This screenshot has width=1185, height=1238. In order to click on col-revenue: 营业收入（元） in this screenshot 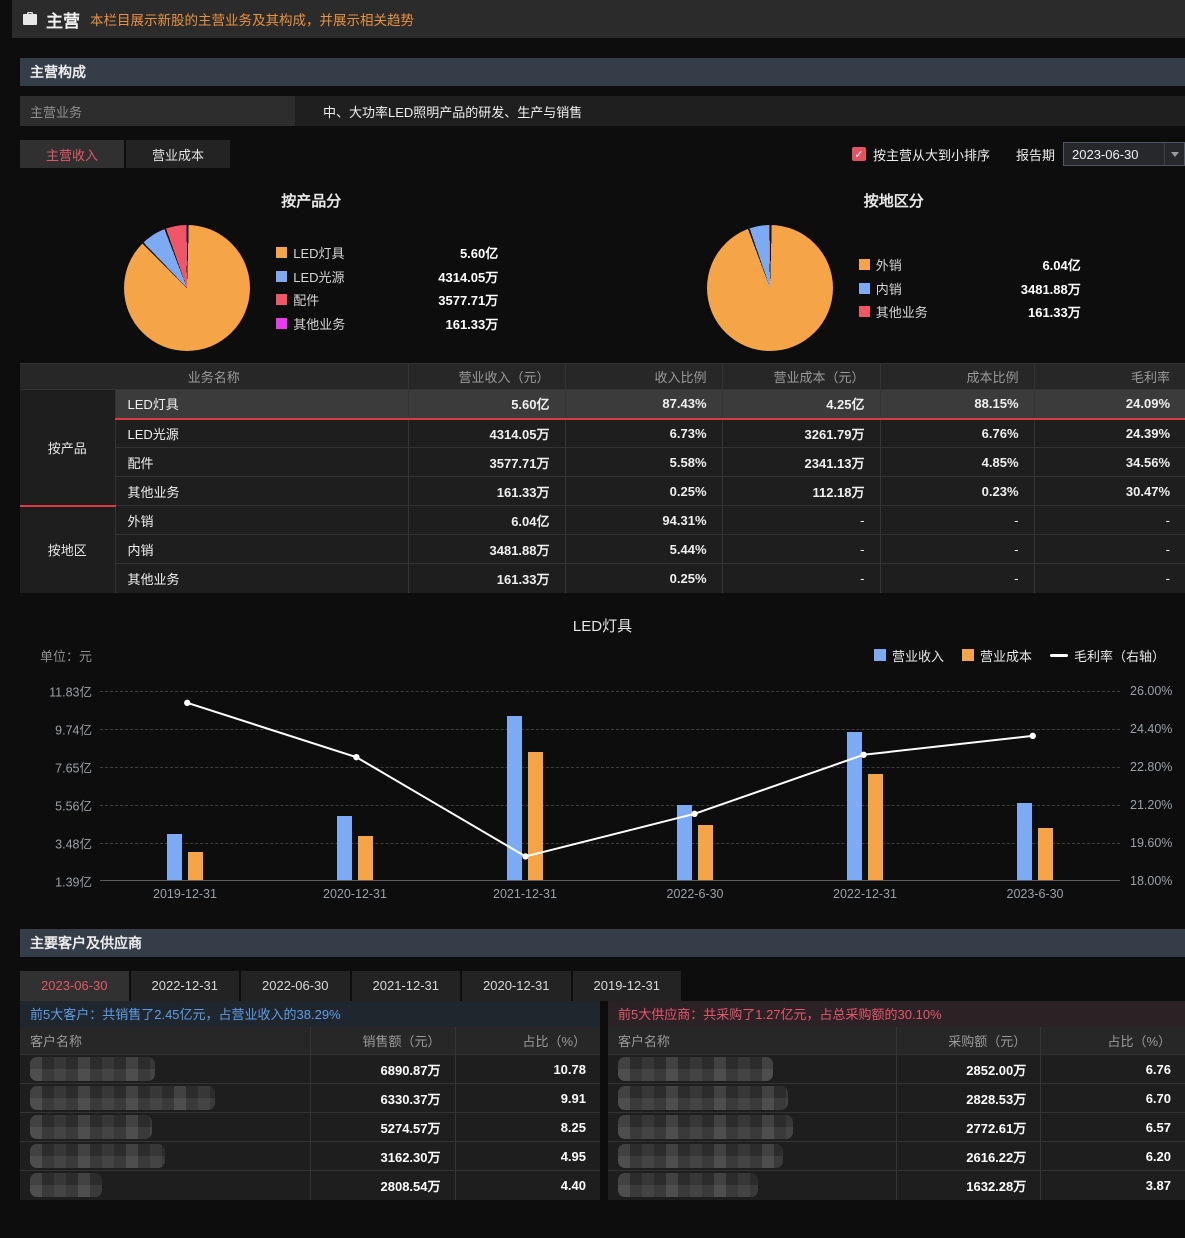, I will do `click(486, 376)`.